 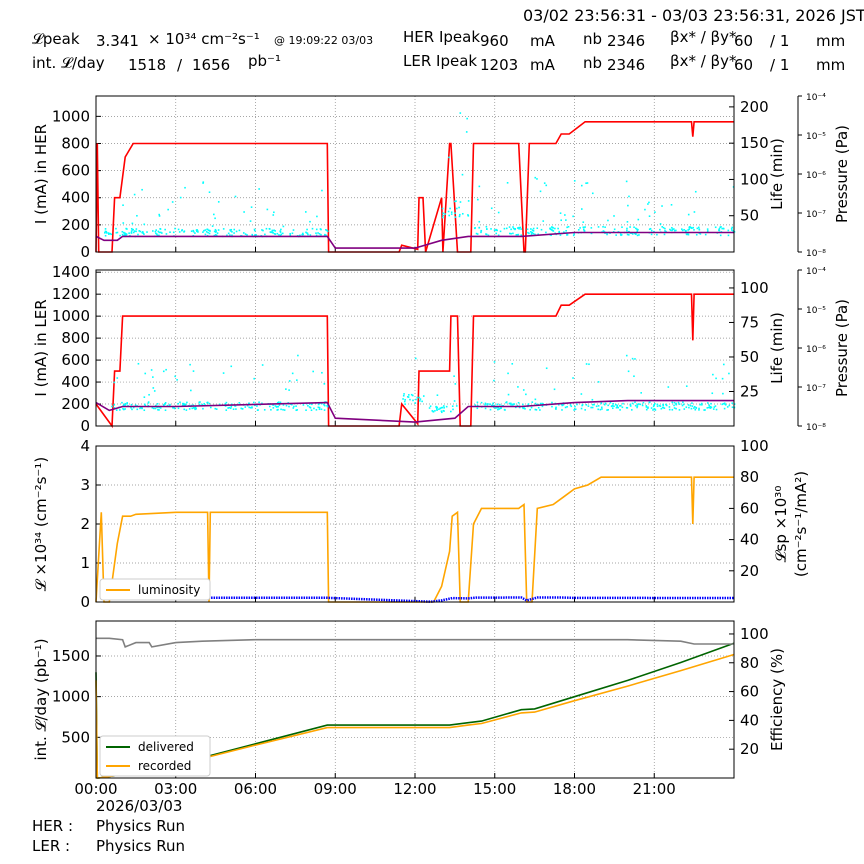 I want to click on her-nb-value: 2346, so click(x=626, y=41).